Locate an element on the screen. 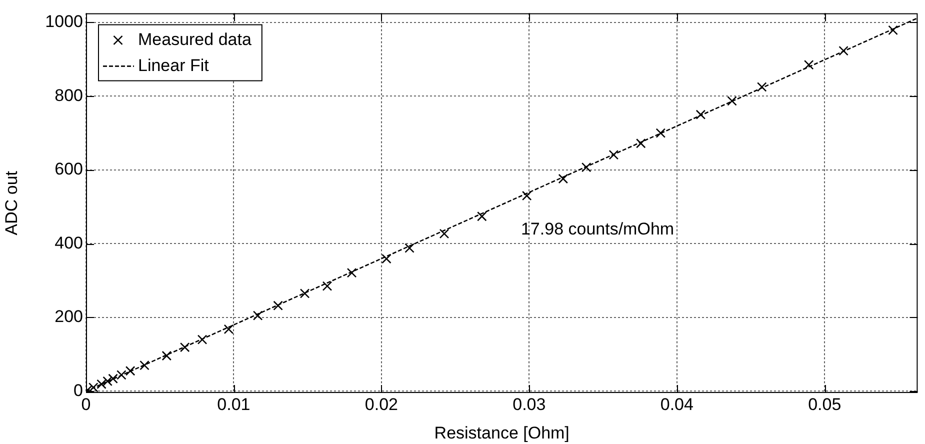  legend-label: Linear Fit is located at coordinates (174, 65).